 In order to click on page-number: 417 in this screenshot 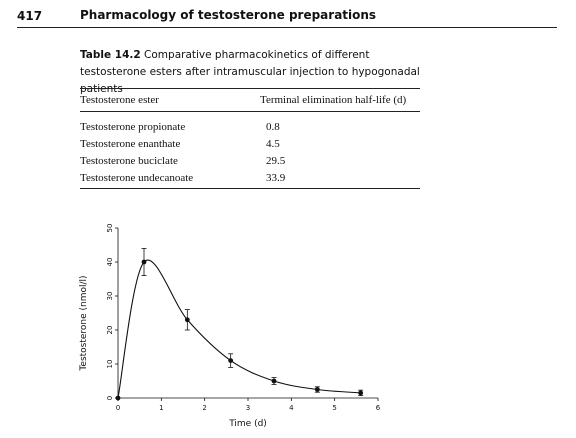, I will do `click(30, 16)`.